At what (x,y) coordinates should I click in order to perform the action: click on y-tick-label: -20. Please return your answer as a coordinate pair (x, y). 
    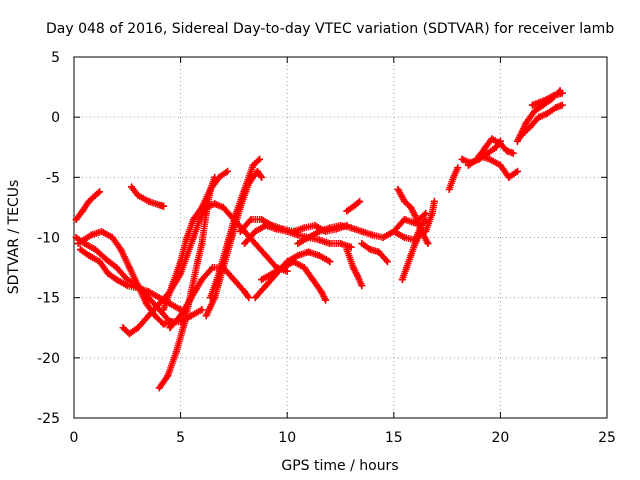
    Looking at the image, I should click on (48, 359).